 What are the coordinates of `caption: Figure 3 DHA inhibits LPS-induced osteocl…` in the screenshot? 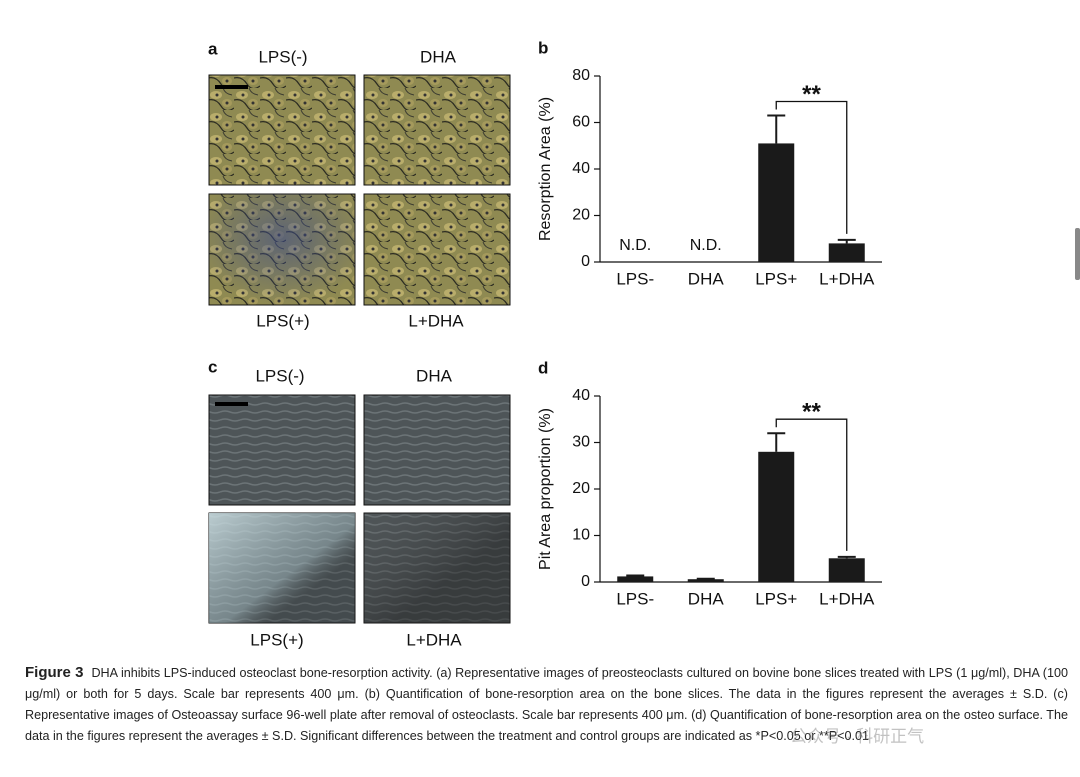 It's located at (546, 704).